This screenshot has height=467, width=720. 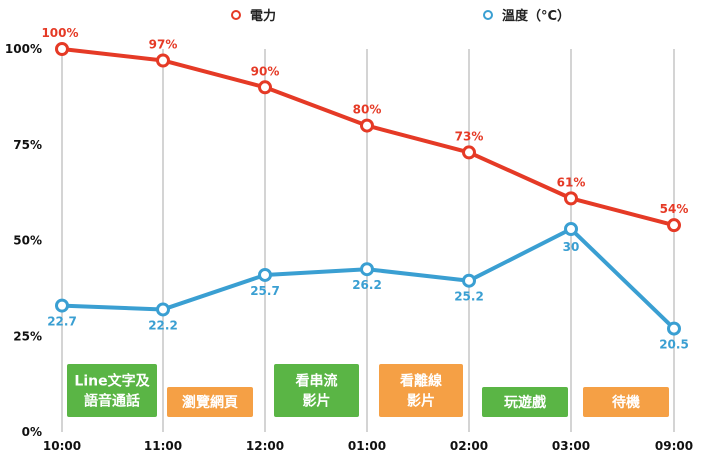 What do you see at coordinates (27, 241) in the screenshot?
I see `y-tick-label: 50%` at bounding box center [27, 241].